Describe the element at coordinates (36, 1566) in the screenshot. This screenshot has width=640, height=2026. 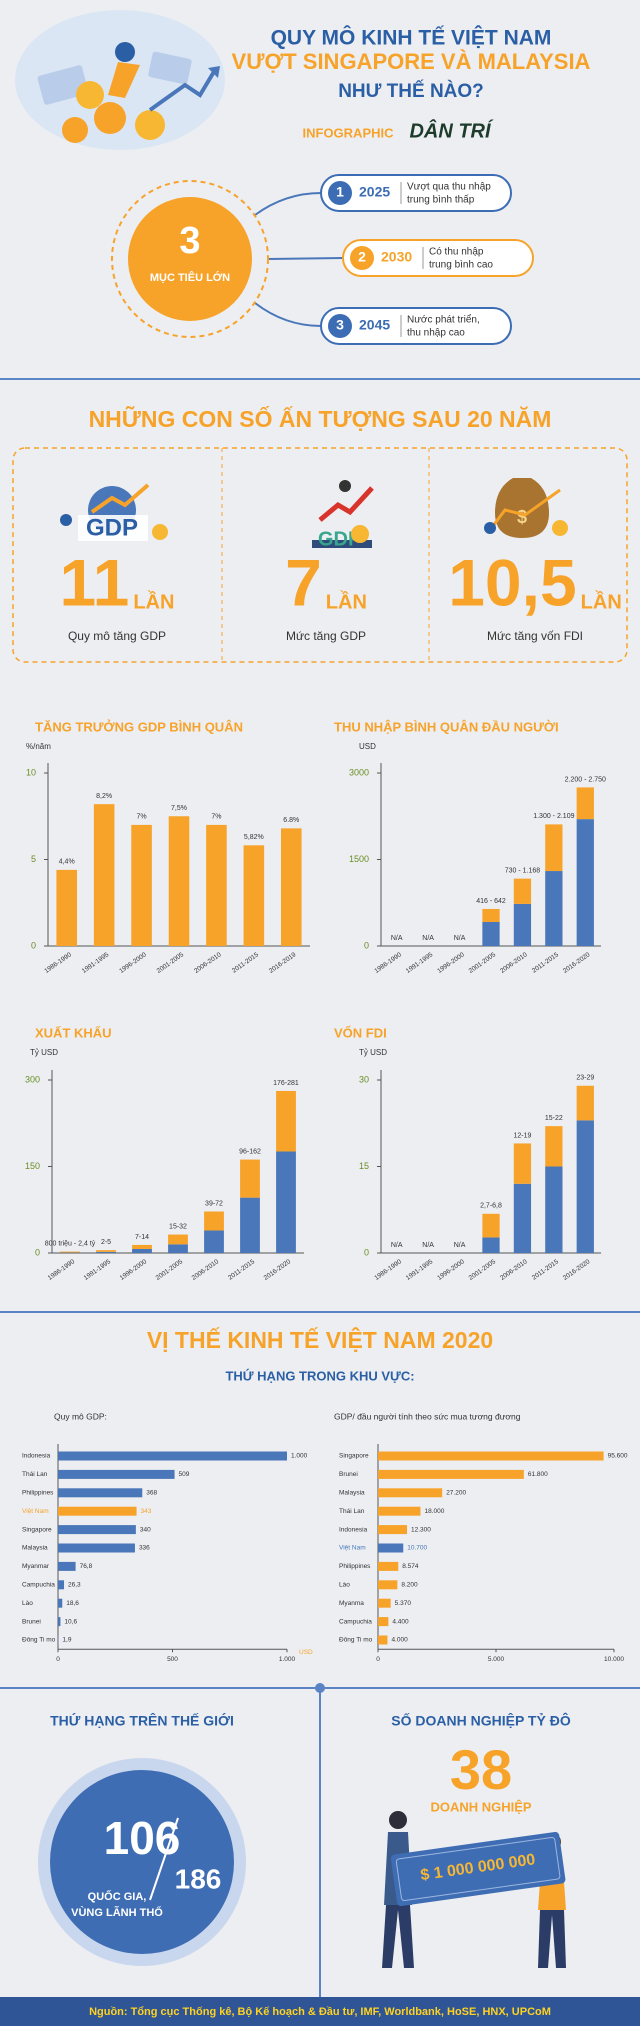
I see `category-label: Myanmar` at that location.